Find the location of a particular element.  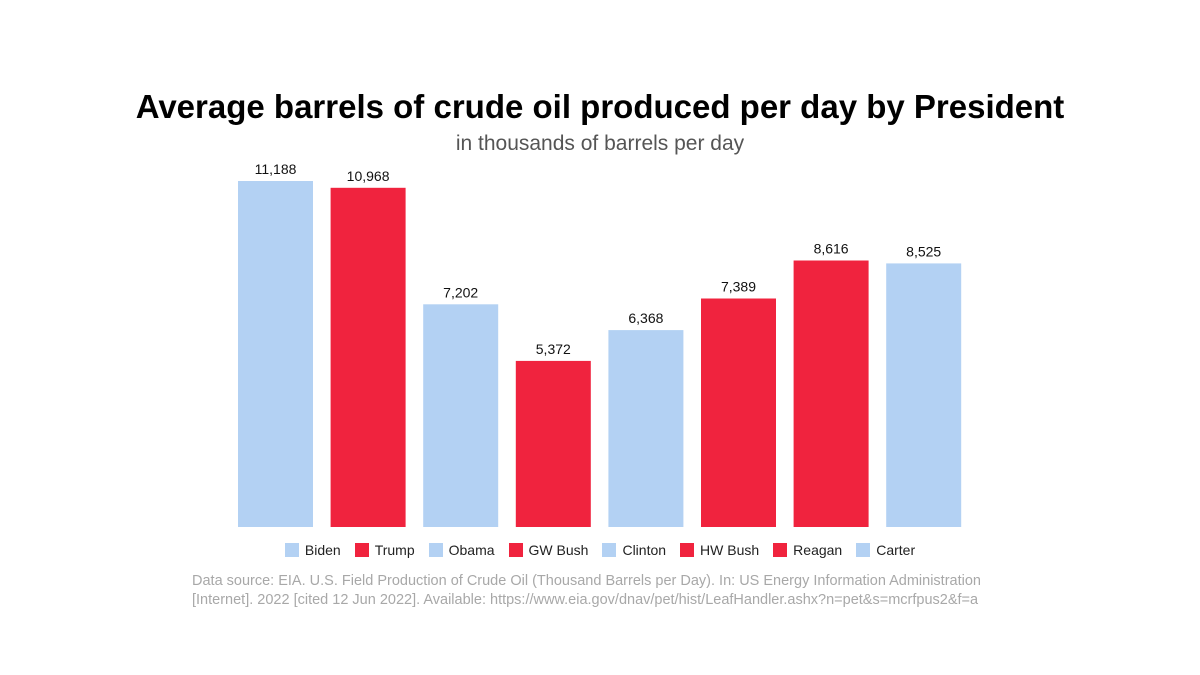

legend-item-gw-bush: GW Bush is located at coordinates (548, 550).